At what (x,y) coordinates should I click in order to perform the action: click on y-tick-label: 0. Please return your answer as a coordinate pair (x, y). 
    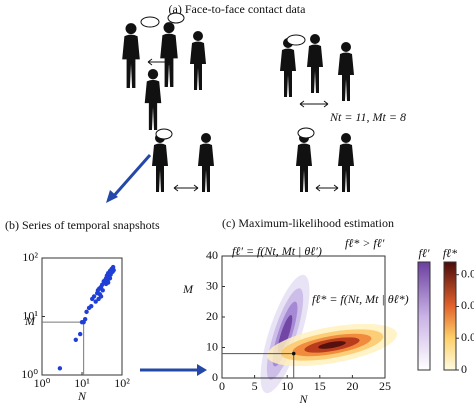
    Looking at the image, I should click on (215, 377).